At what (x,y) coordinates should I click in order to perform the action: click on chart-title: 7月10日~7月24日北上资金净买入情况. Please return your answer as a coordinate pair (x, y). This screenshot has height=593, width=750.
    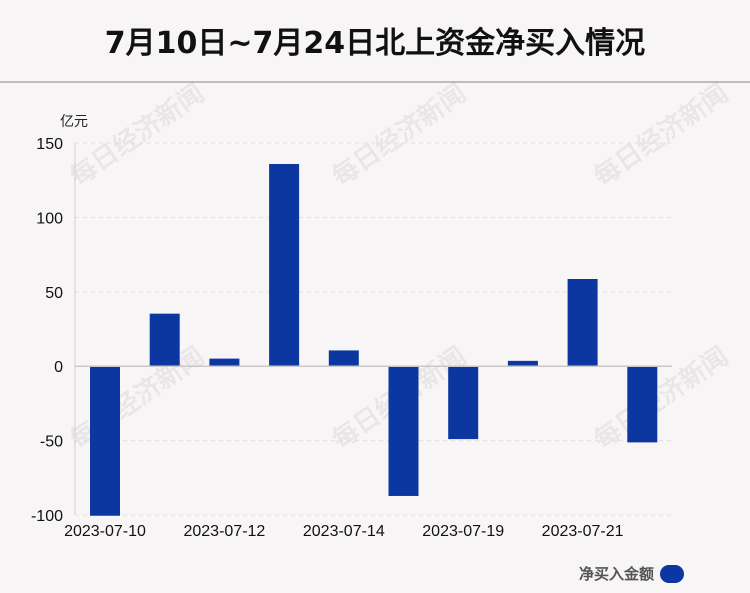
    Looking at the image, I should click on (375, 43).